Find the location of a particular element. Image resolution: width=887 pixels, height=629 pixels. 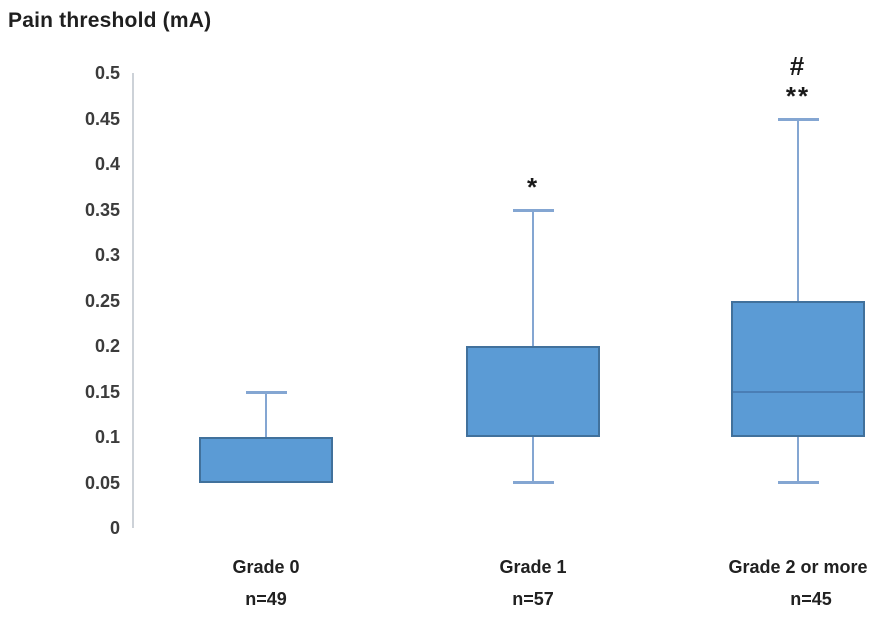

significance-annotations-grade-2-or-more: # ** is located at coordinates (798, 81).